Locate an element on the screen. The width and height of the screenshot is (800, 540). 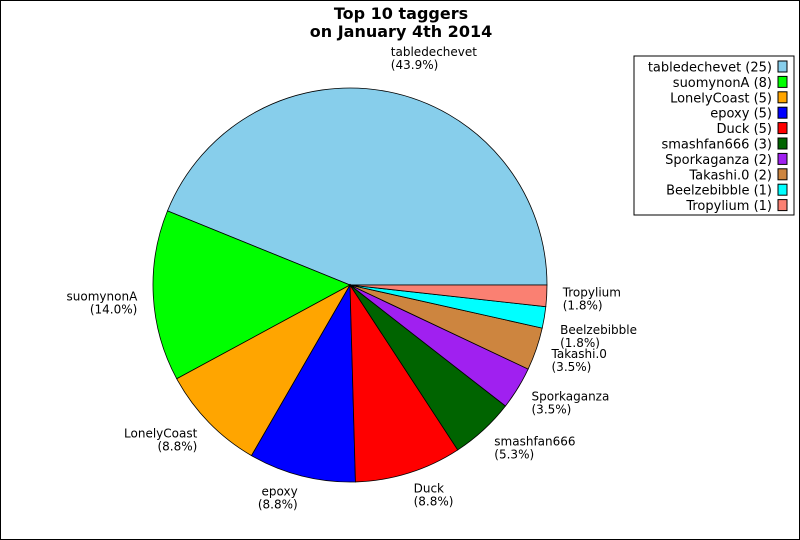
slice-label-tropylium: Tropylium(1.8%) is located at coordinates (591, 299).